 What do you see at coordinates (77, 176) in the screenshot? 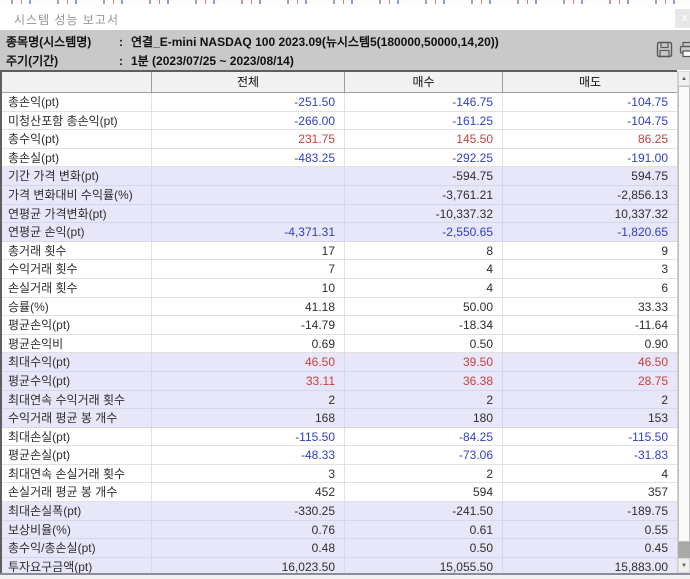
I see `row-label: 기간 가격 변화(pt)` at bounding box center [77, 176].